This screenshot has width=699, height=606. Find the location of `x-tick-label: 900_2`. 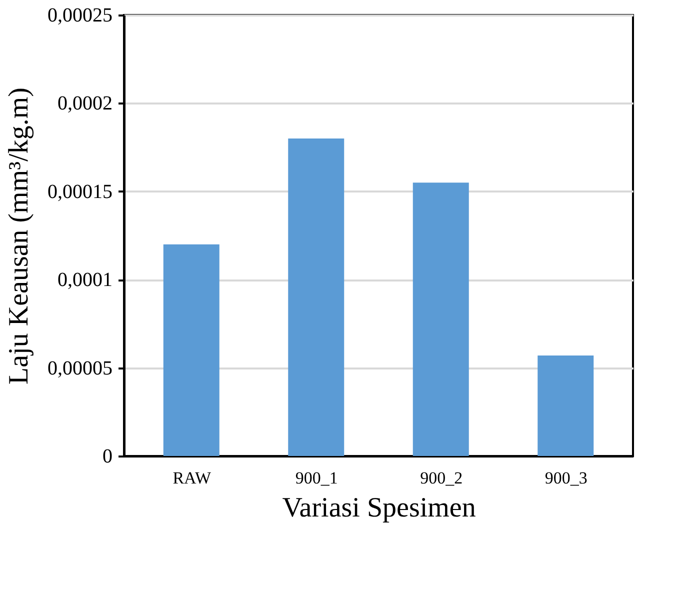

x-tick-label: 900_2 is located at coordinates (441, 478).